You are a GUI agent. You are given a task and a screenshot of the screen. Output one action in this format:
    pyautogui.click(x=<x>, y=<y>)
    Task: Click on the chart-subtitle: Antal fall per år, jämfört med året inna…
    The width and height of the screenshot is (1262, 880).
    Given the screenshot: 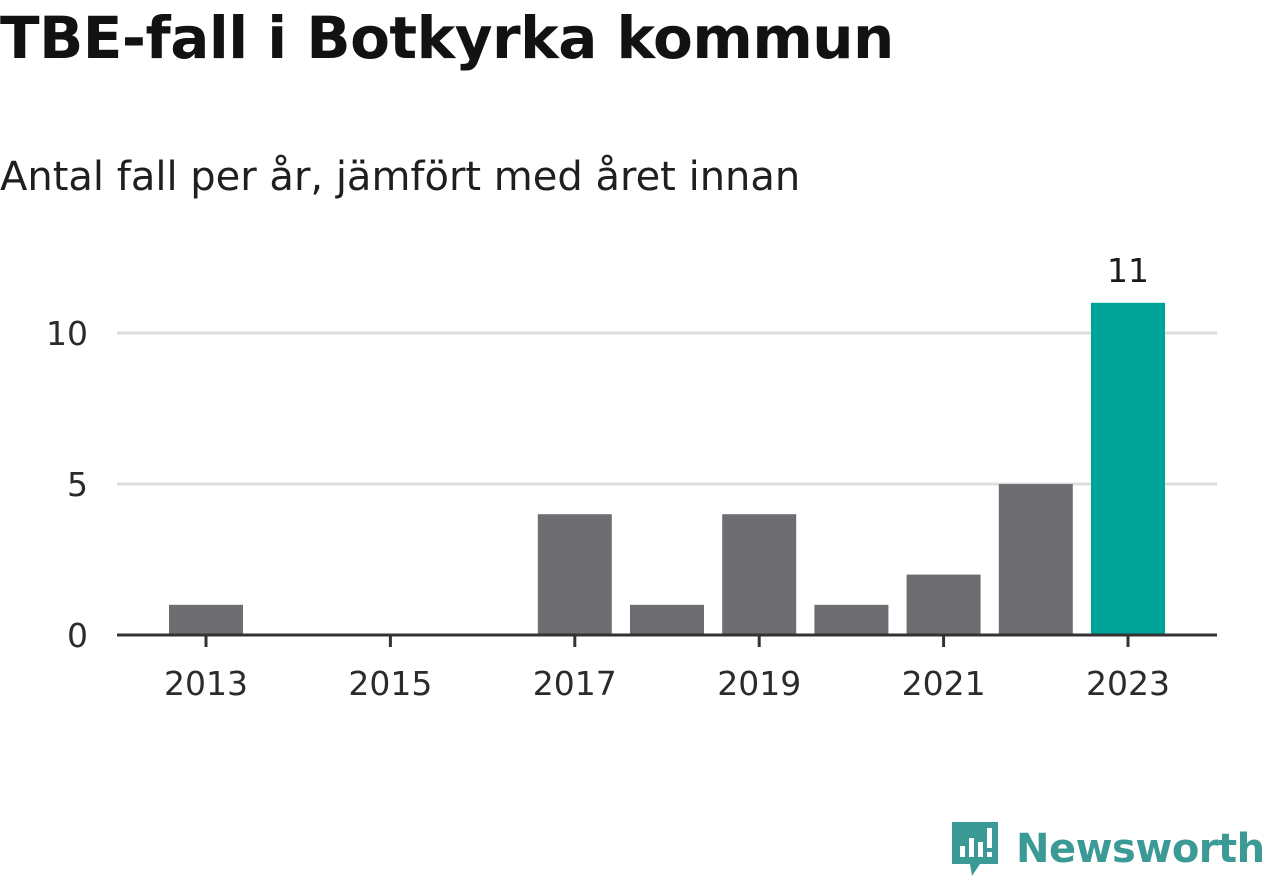 What is the action you would take?
    pyautogui.click(x=400, y=177)
    